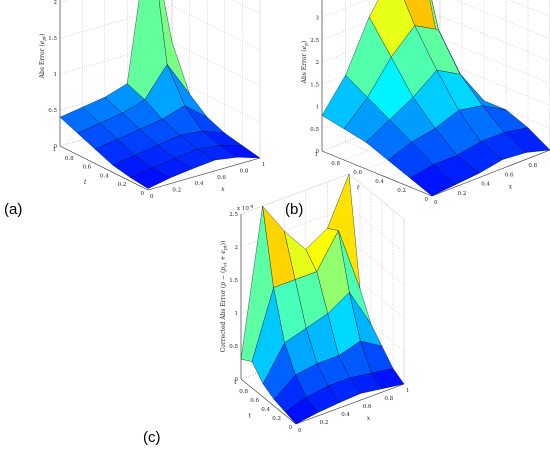 The image size is (550, 451). I want to click on z-label-text: )), so click(223, 243).